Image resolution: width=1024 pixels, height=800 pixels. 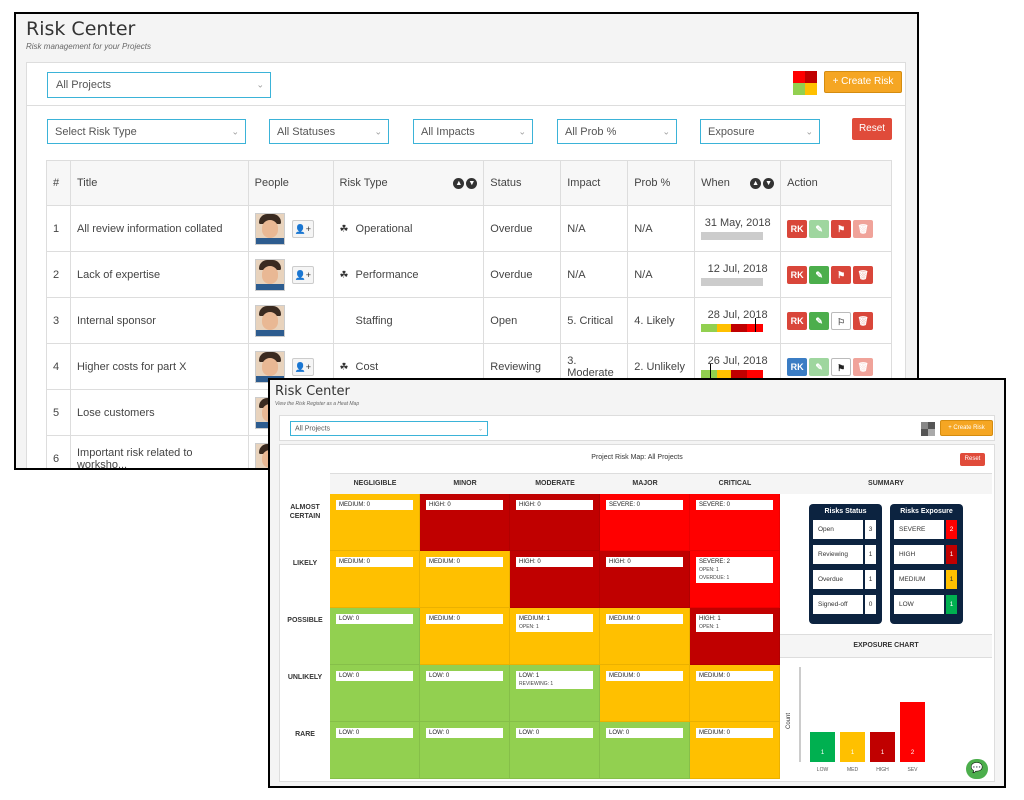 What do you see at coordinates (841, 320) in the screenshot?
I see `flag-icon: ⚐` at bounding box center [841, 320].